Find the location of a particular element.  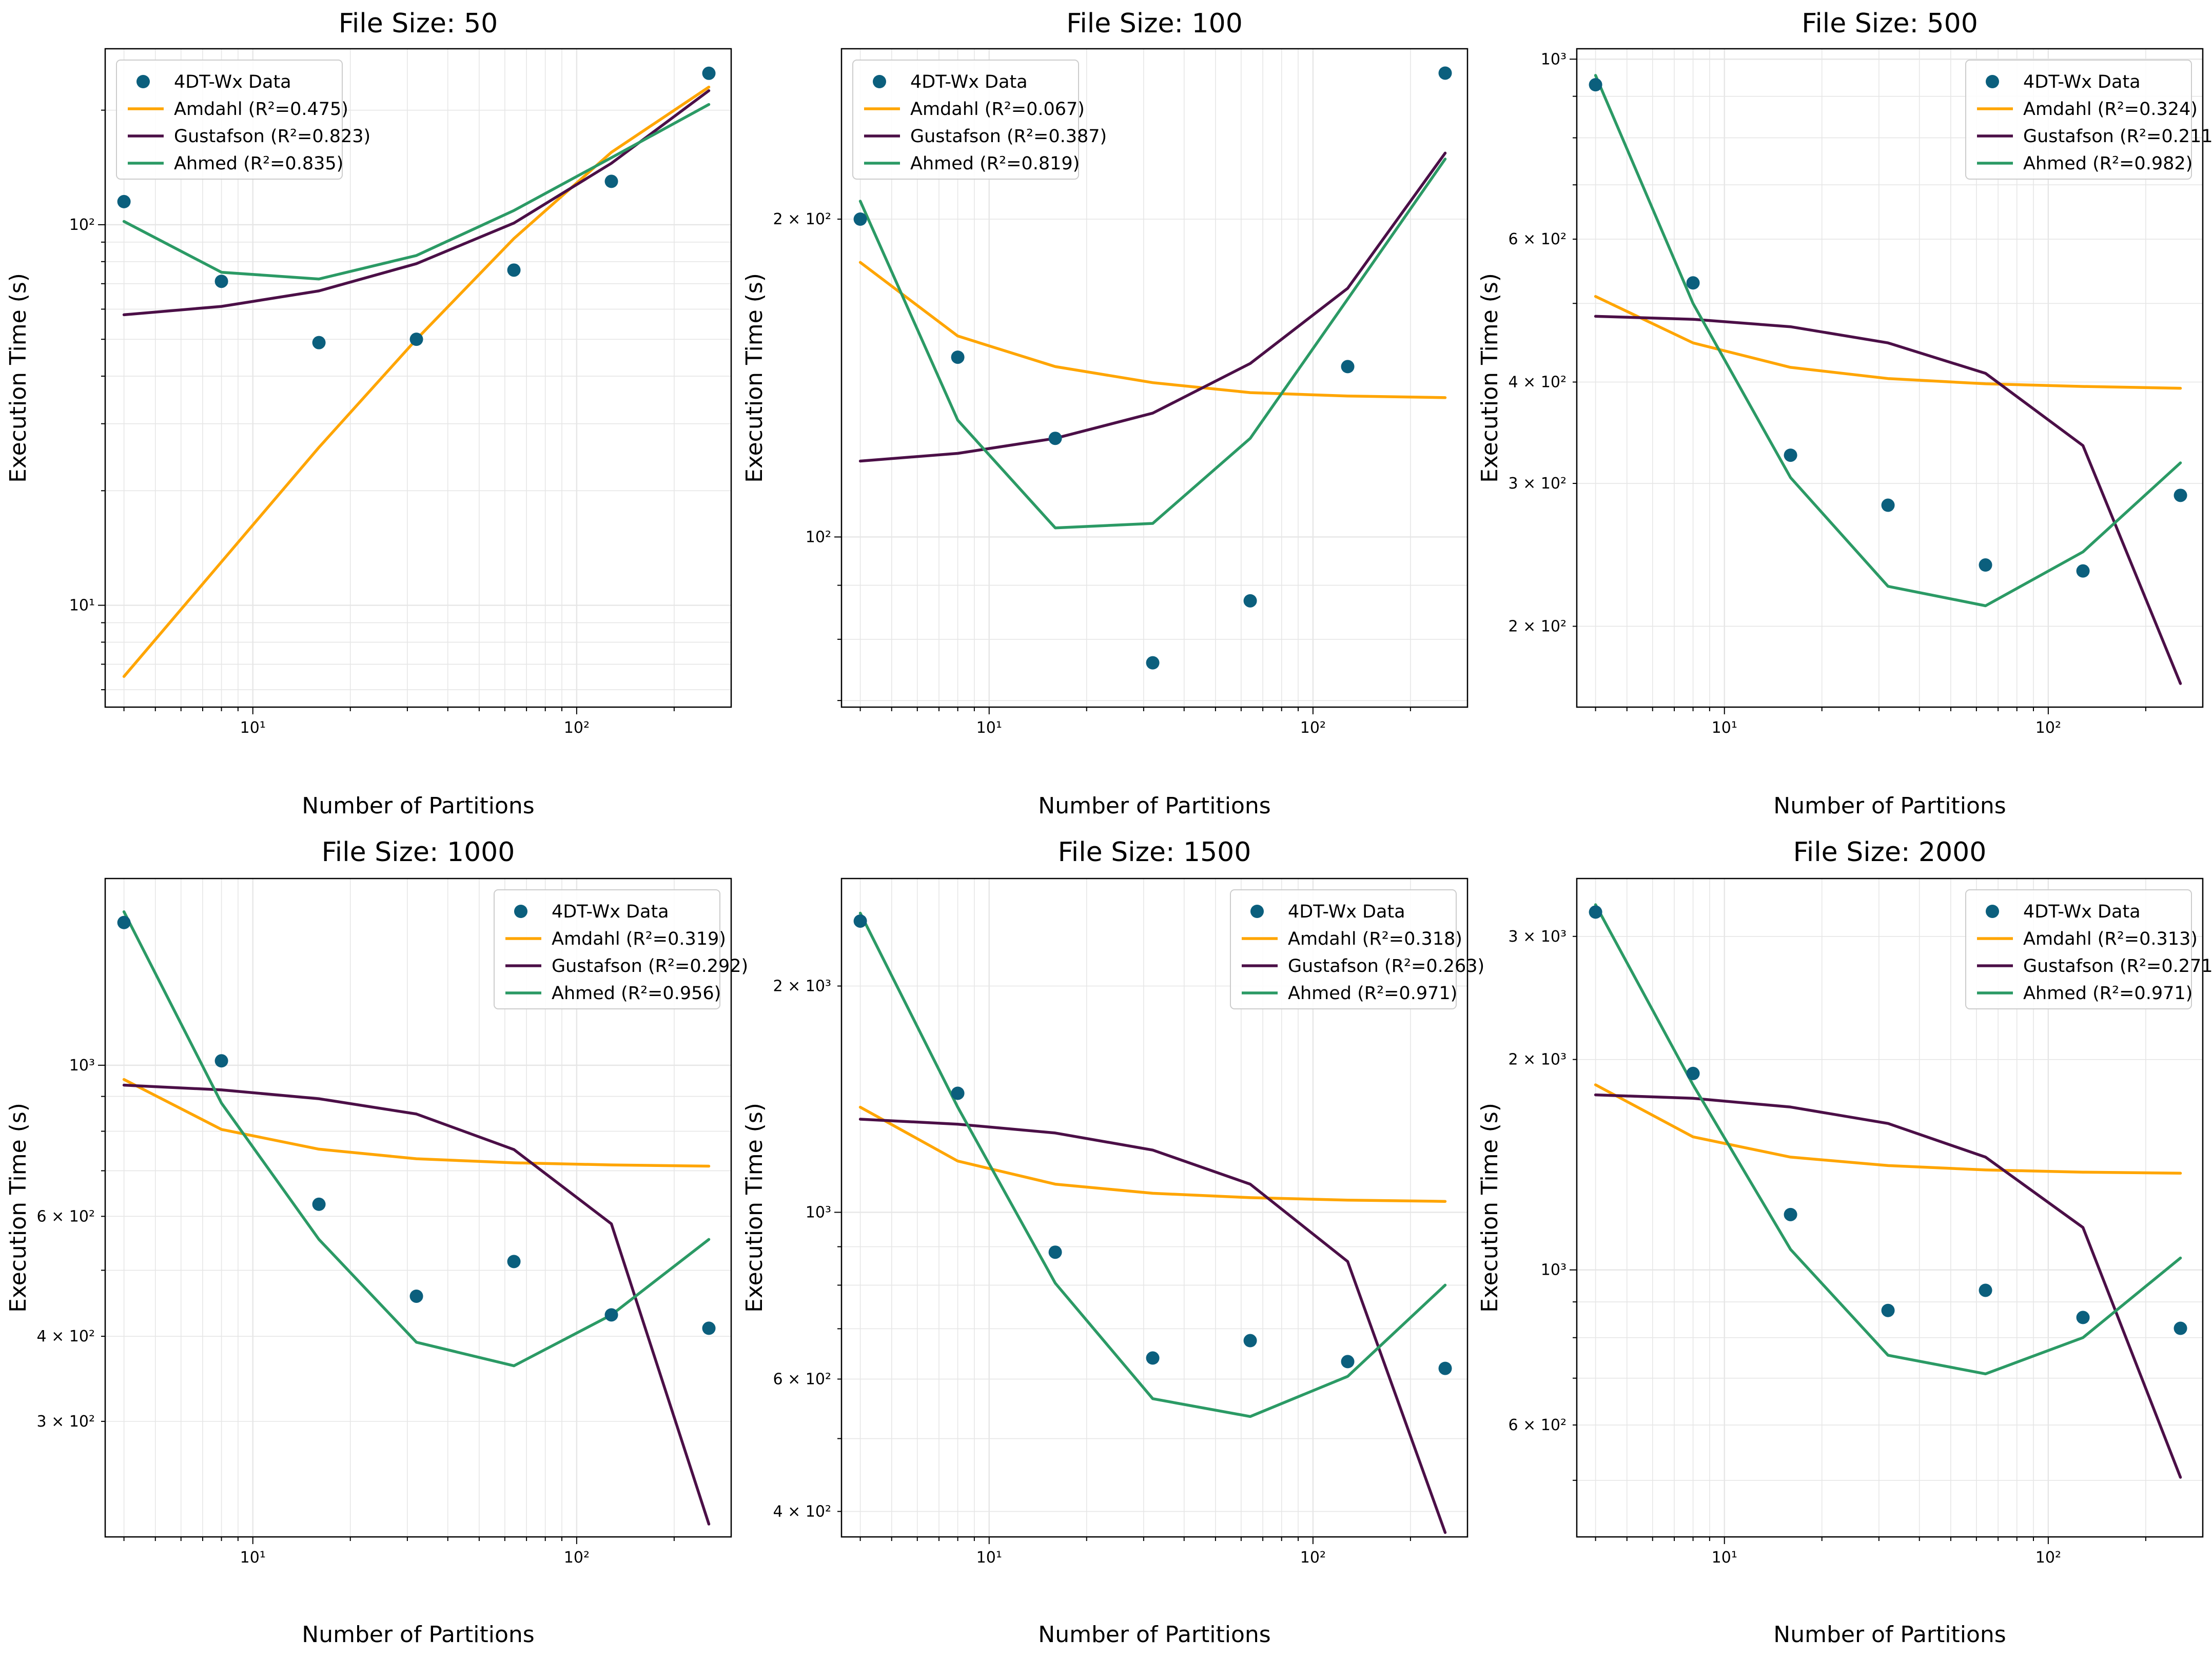

legend-label-gustafson: Gustafson (R²=0.823) is located at coordinates (272, 136).